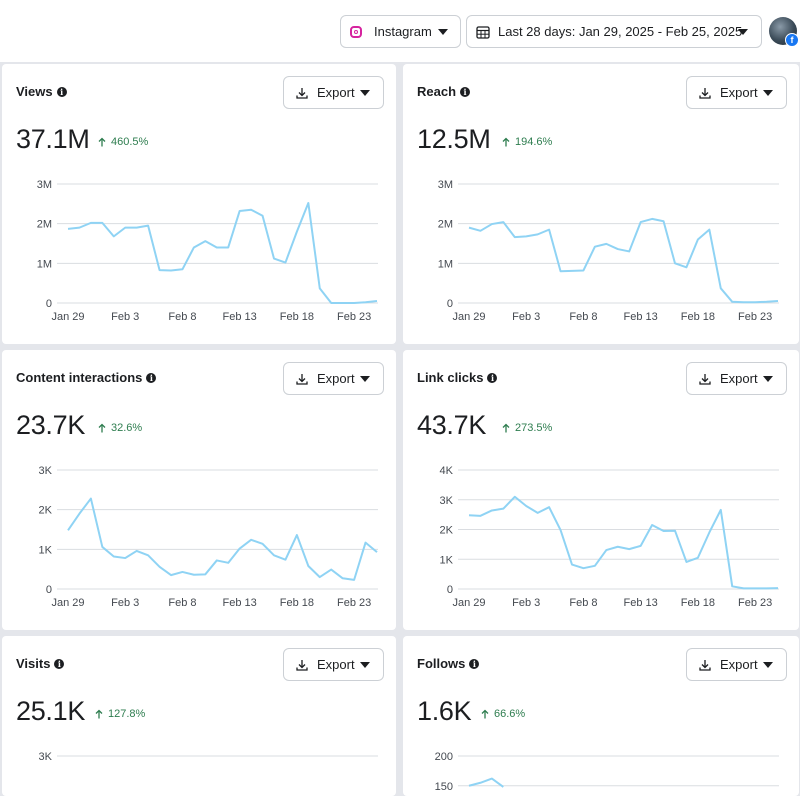 Image resolution: width=800 pixels, height=796 pixels. I want to click on follows-line-chart: 150 200, so click(601, 716).